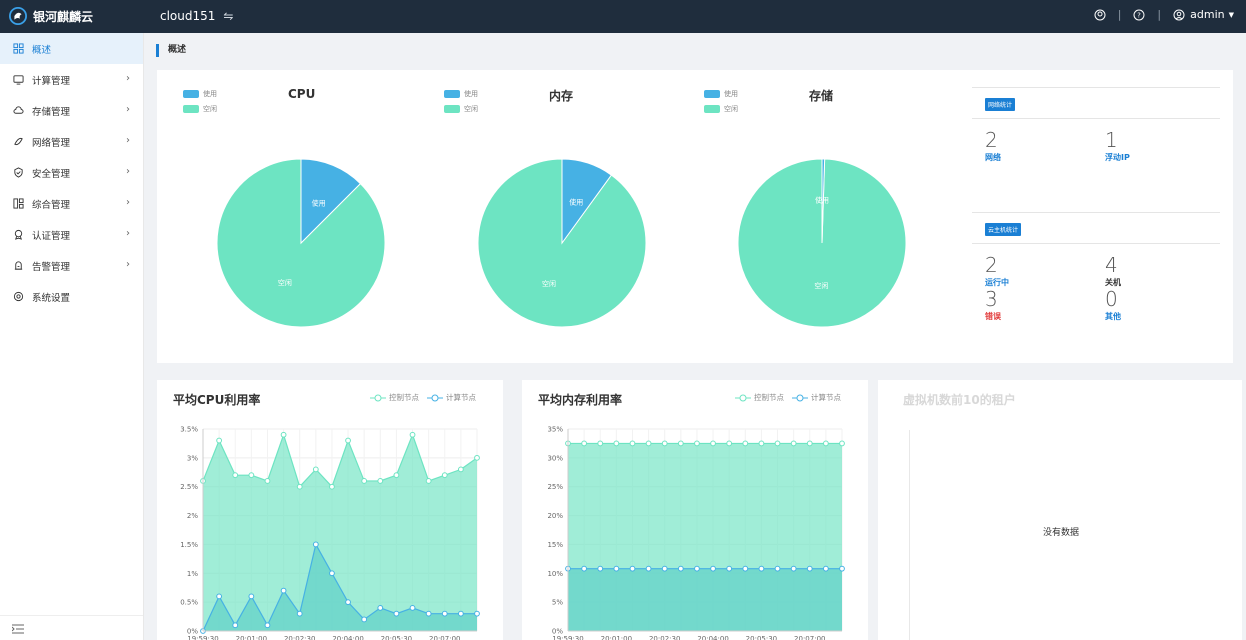 The width and height of the screenshot is (1246, 640). I want to click on cluster-switcher: cloud151 ⇋, so click(196, 16).